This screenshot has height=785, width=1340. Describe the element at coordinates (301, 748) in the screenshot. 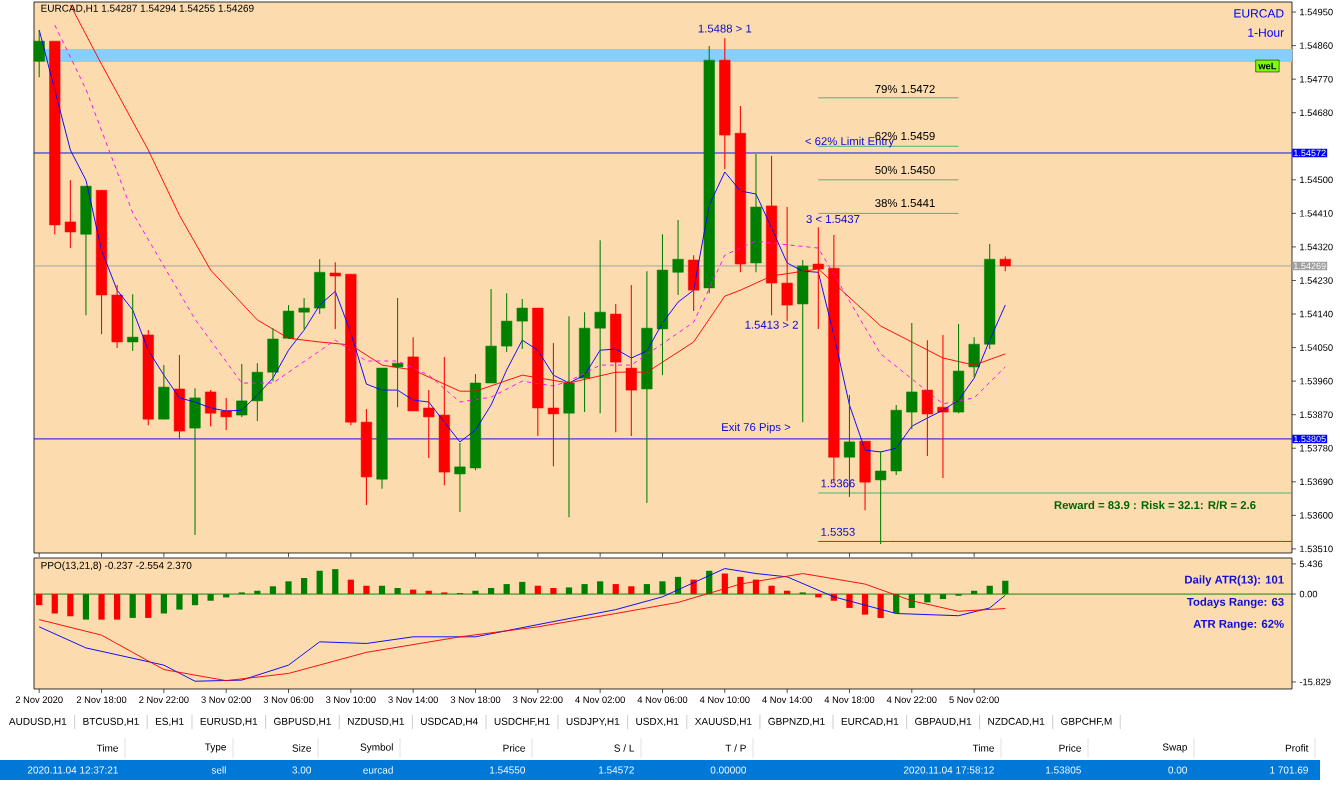

I see `category-label: Size` at that location.